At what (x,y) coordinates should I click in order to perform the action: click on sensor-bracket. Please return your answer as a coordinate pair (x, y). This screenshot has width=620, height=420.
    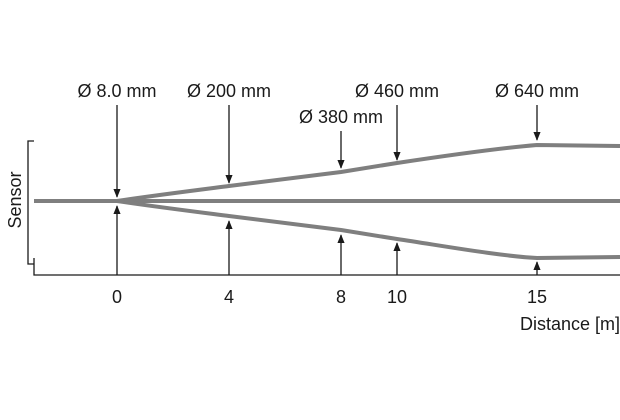
    Looking at the image, I should click on (30, 202).